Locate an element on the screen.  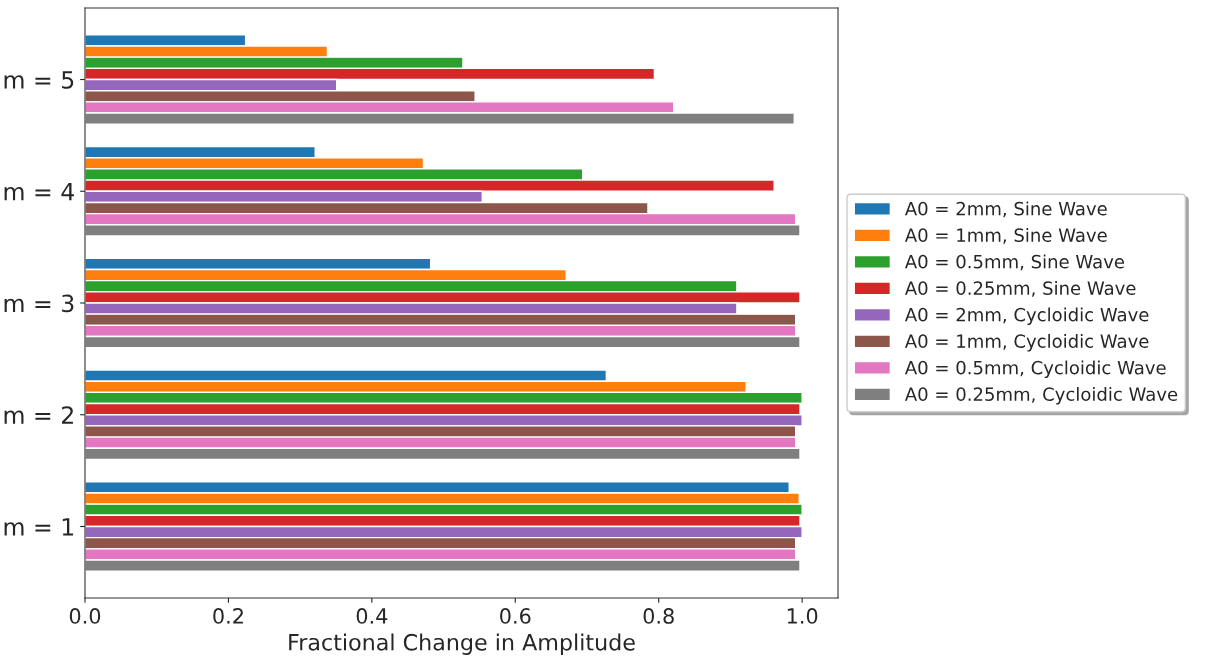
x-tick-label: 0.2 is located at coordinates (228, 616).